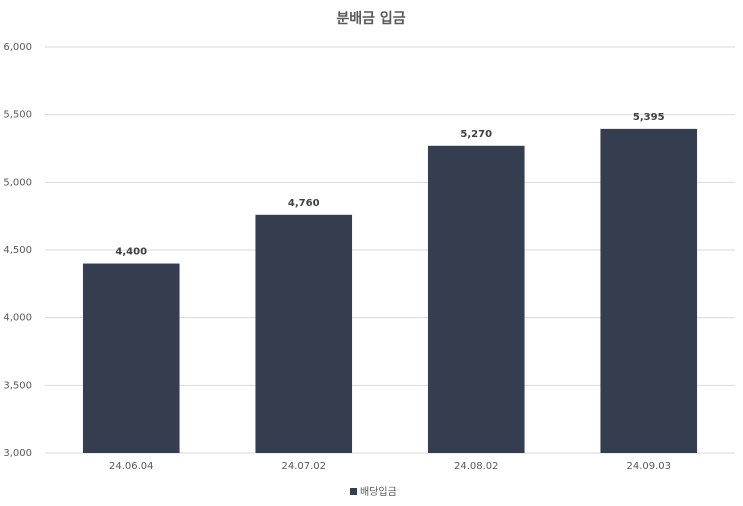 This screenshot has width=743, height=506. I want to click on x-tick-label: 24.06.04, so click(131, 466).